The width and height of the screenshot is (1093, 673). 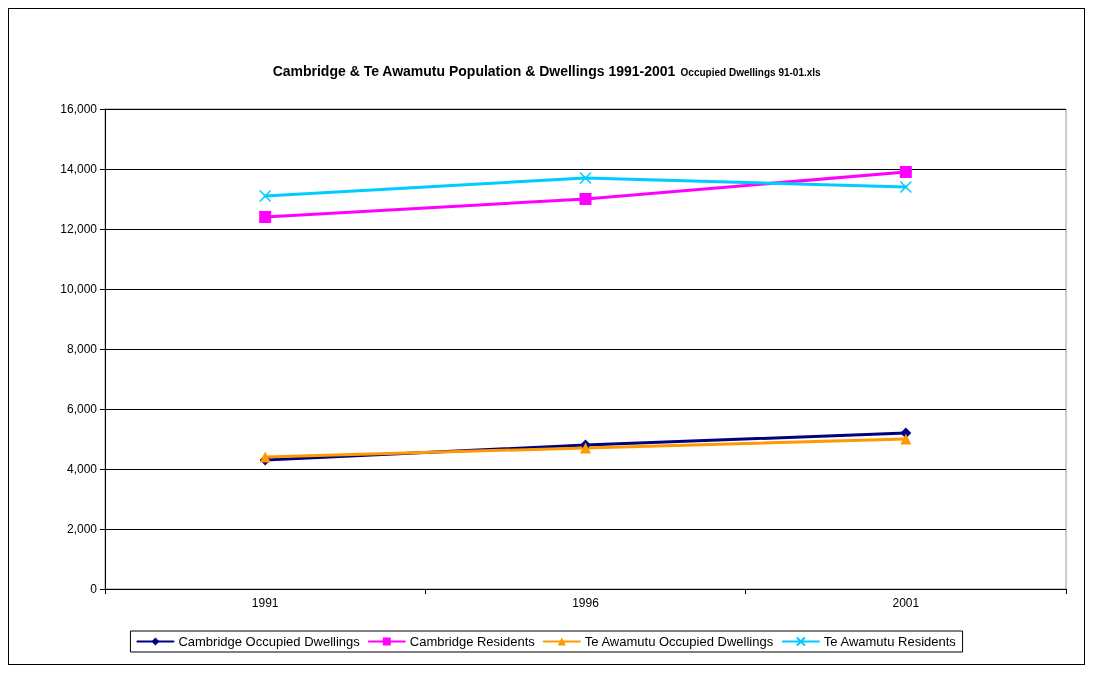 I want to click on y-tick-label: 16,000, so click(x=79, y=109).